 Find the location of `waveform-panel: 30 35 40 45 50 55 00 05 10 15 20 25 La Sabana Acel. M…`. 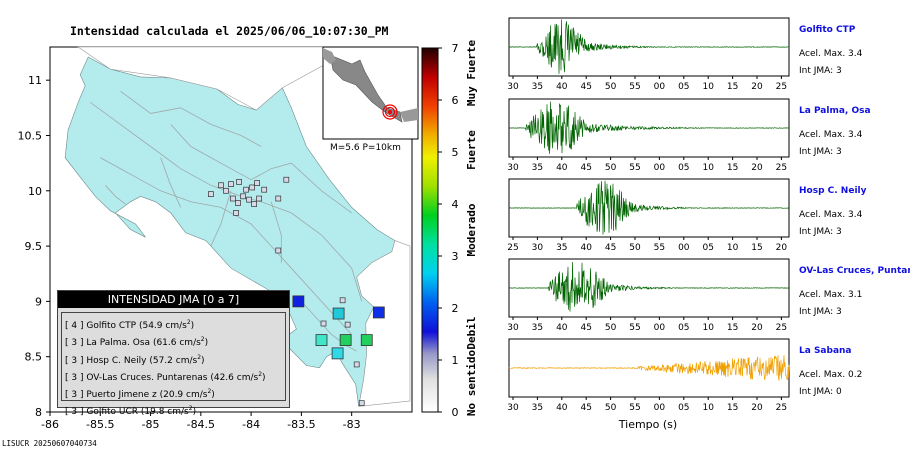

waveform-panel: 30 35 40 45 50 55 00 05 10 15 20 25 La Sabana Acel. M… is located at coordinates (684, 375).